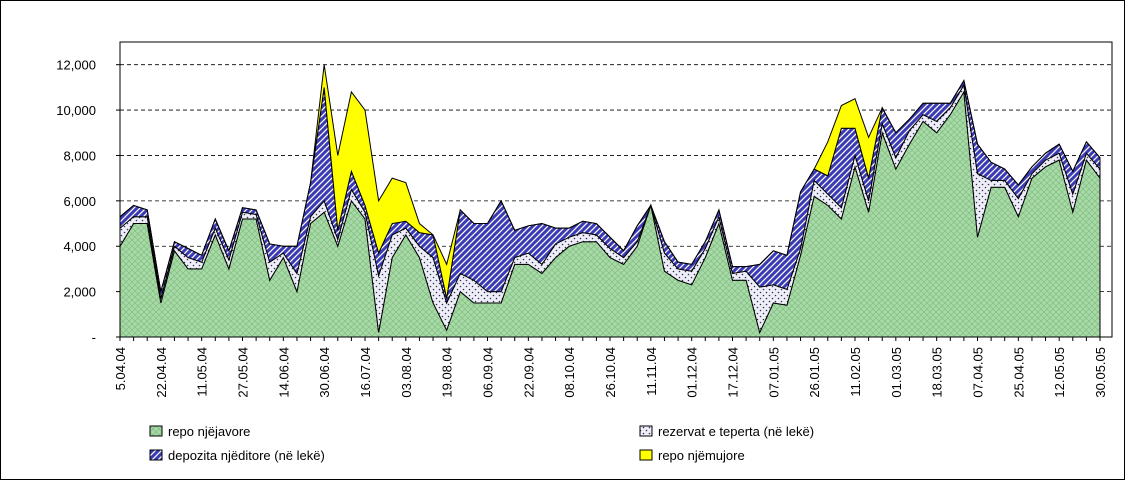  Describe the element at coordinates (79, 201) in the screenshot. I see `y-tick-label: 6,000` at that location.